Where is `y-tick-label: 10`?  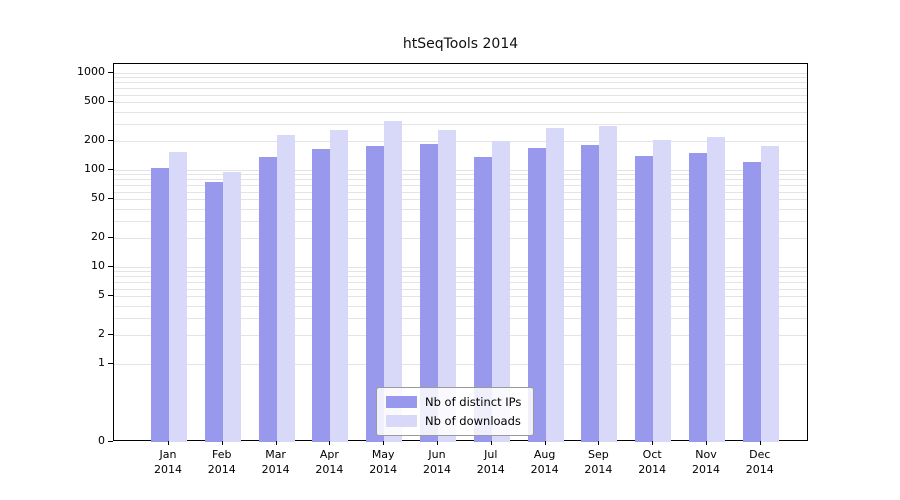
y-tick-label: 10 is located at coordinates (98, 265).